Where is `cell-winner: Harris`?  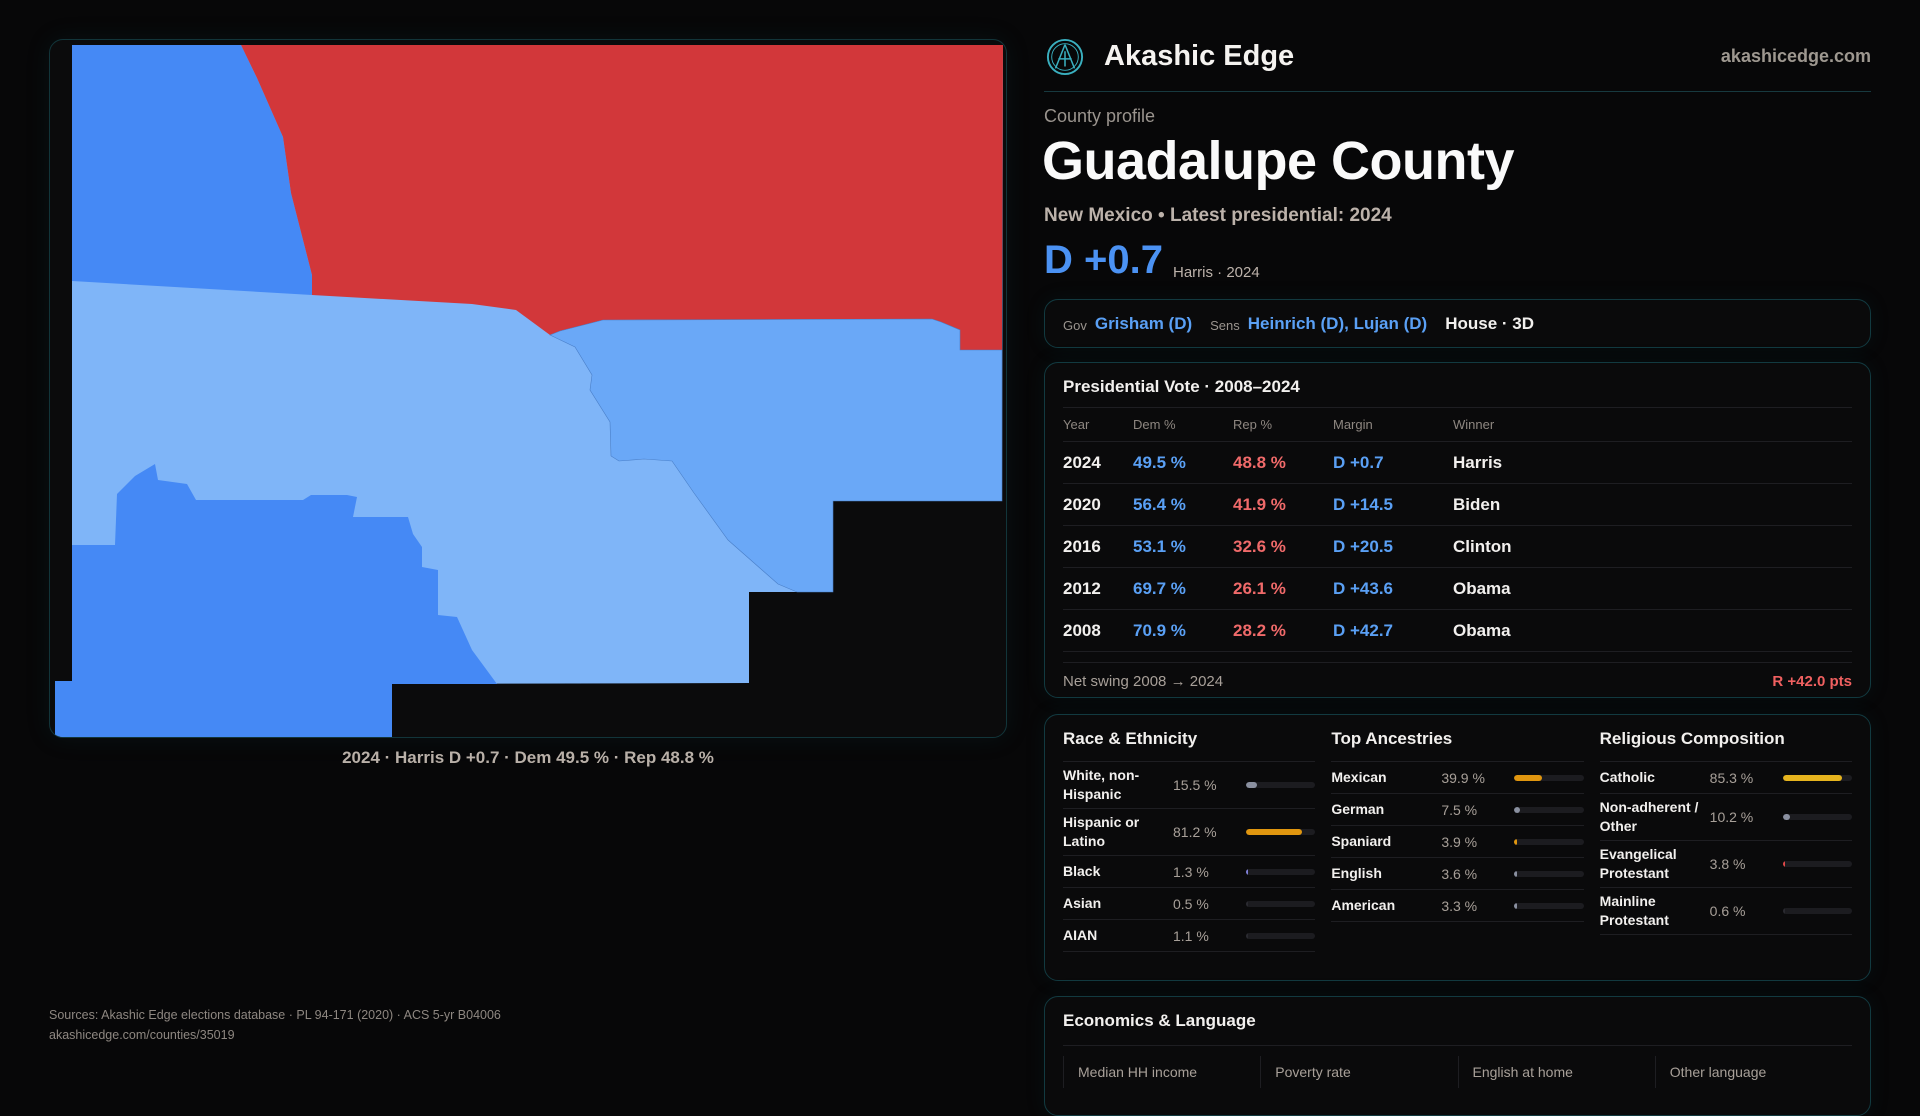 cell-winner: Harris is located at coordinates (1478, 462).